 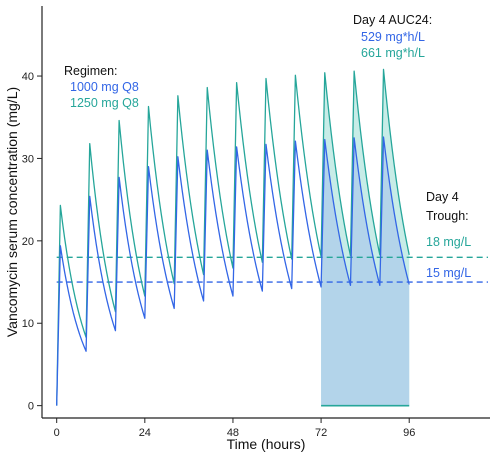 What do you see at coordinates (393, 37) in the screenshot?
I see `auc-1-label: 529 mg*h/L` at bounding box center [393, 37].